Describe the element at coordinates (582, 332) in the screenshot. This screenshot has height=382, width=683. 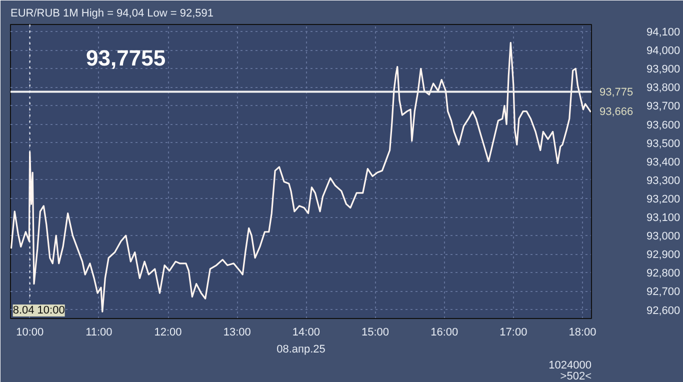
I see `x-tick-label: 18:00` at that location.